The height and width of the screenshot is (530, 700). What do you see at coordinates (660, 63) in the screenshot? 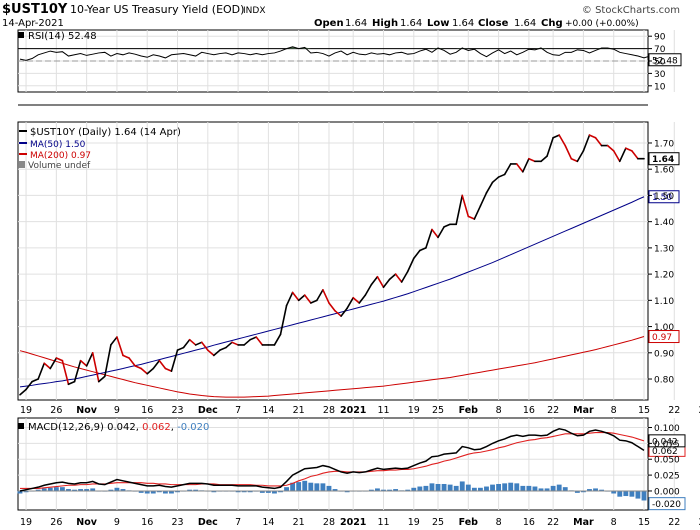
I see `rsi-y-tick-label: 50` at bounding box center [660, 63].